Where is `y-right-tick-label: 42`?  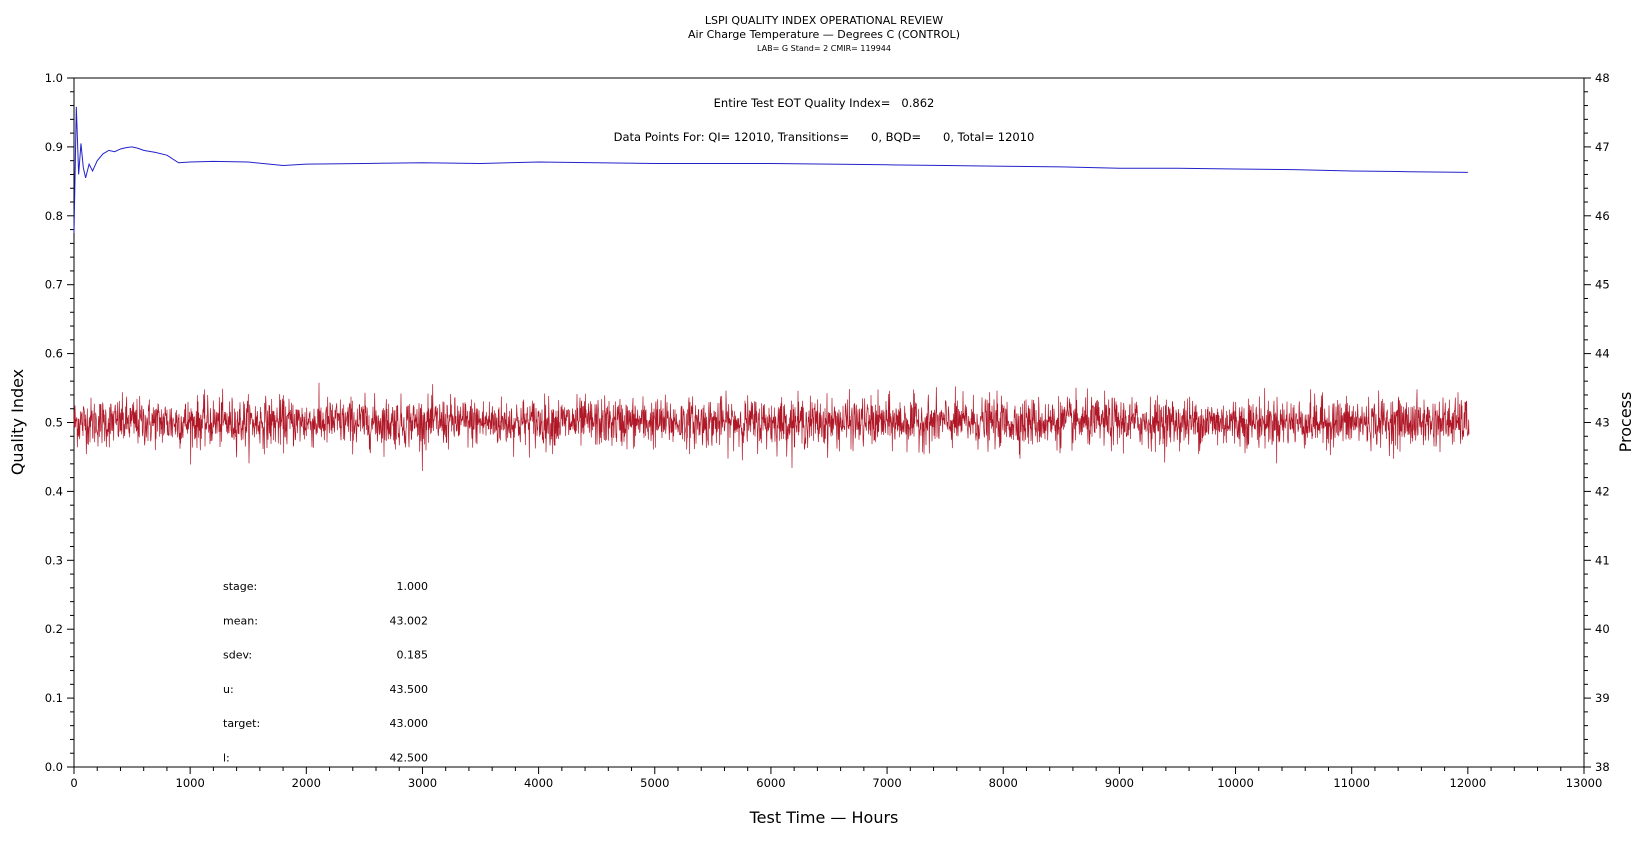
y-right-tick-label: 42 is located at coordinates (1602, 491).